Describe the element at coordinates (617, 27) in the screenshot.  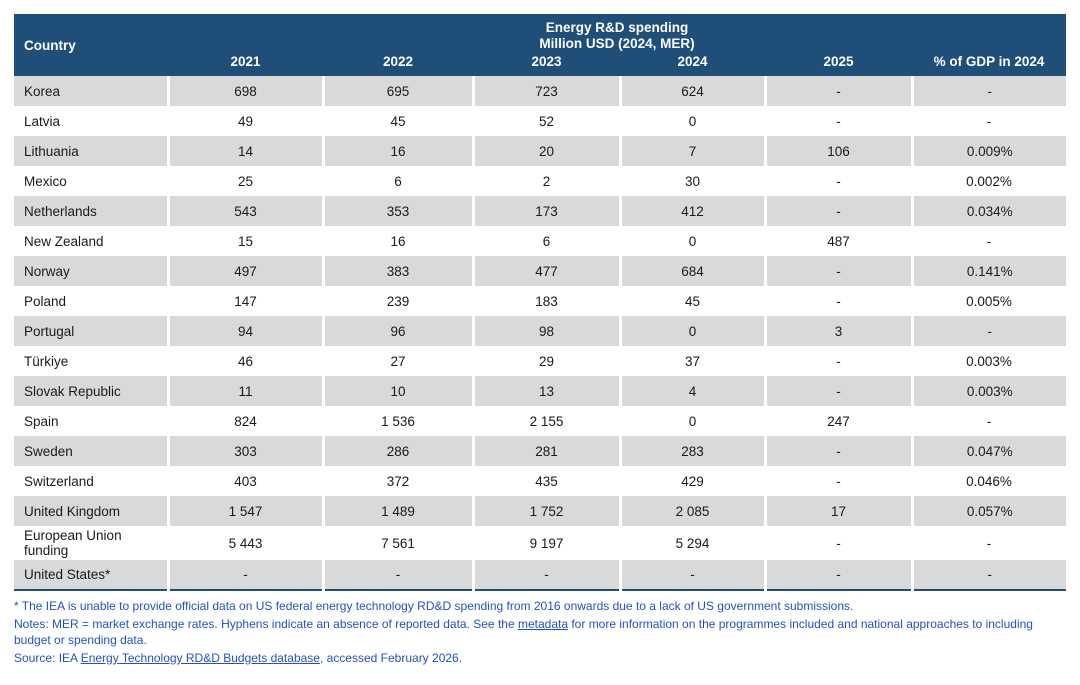
I see `table-title-line1: Energy R&D spending` at that location.